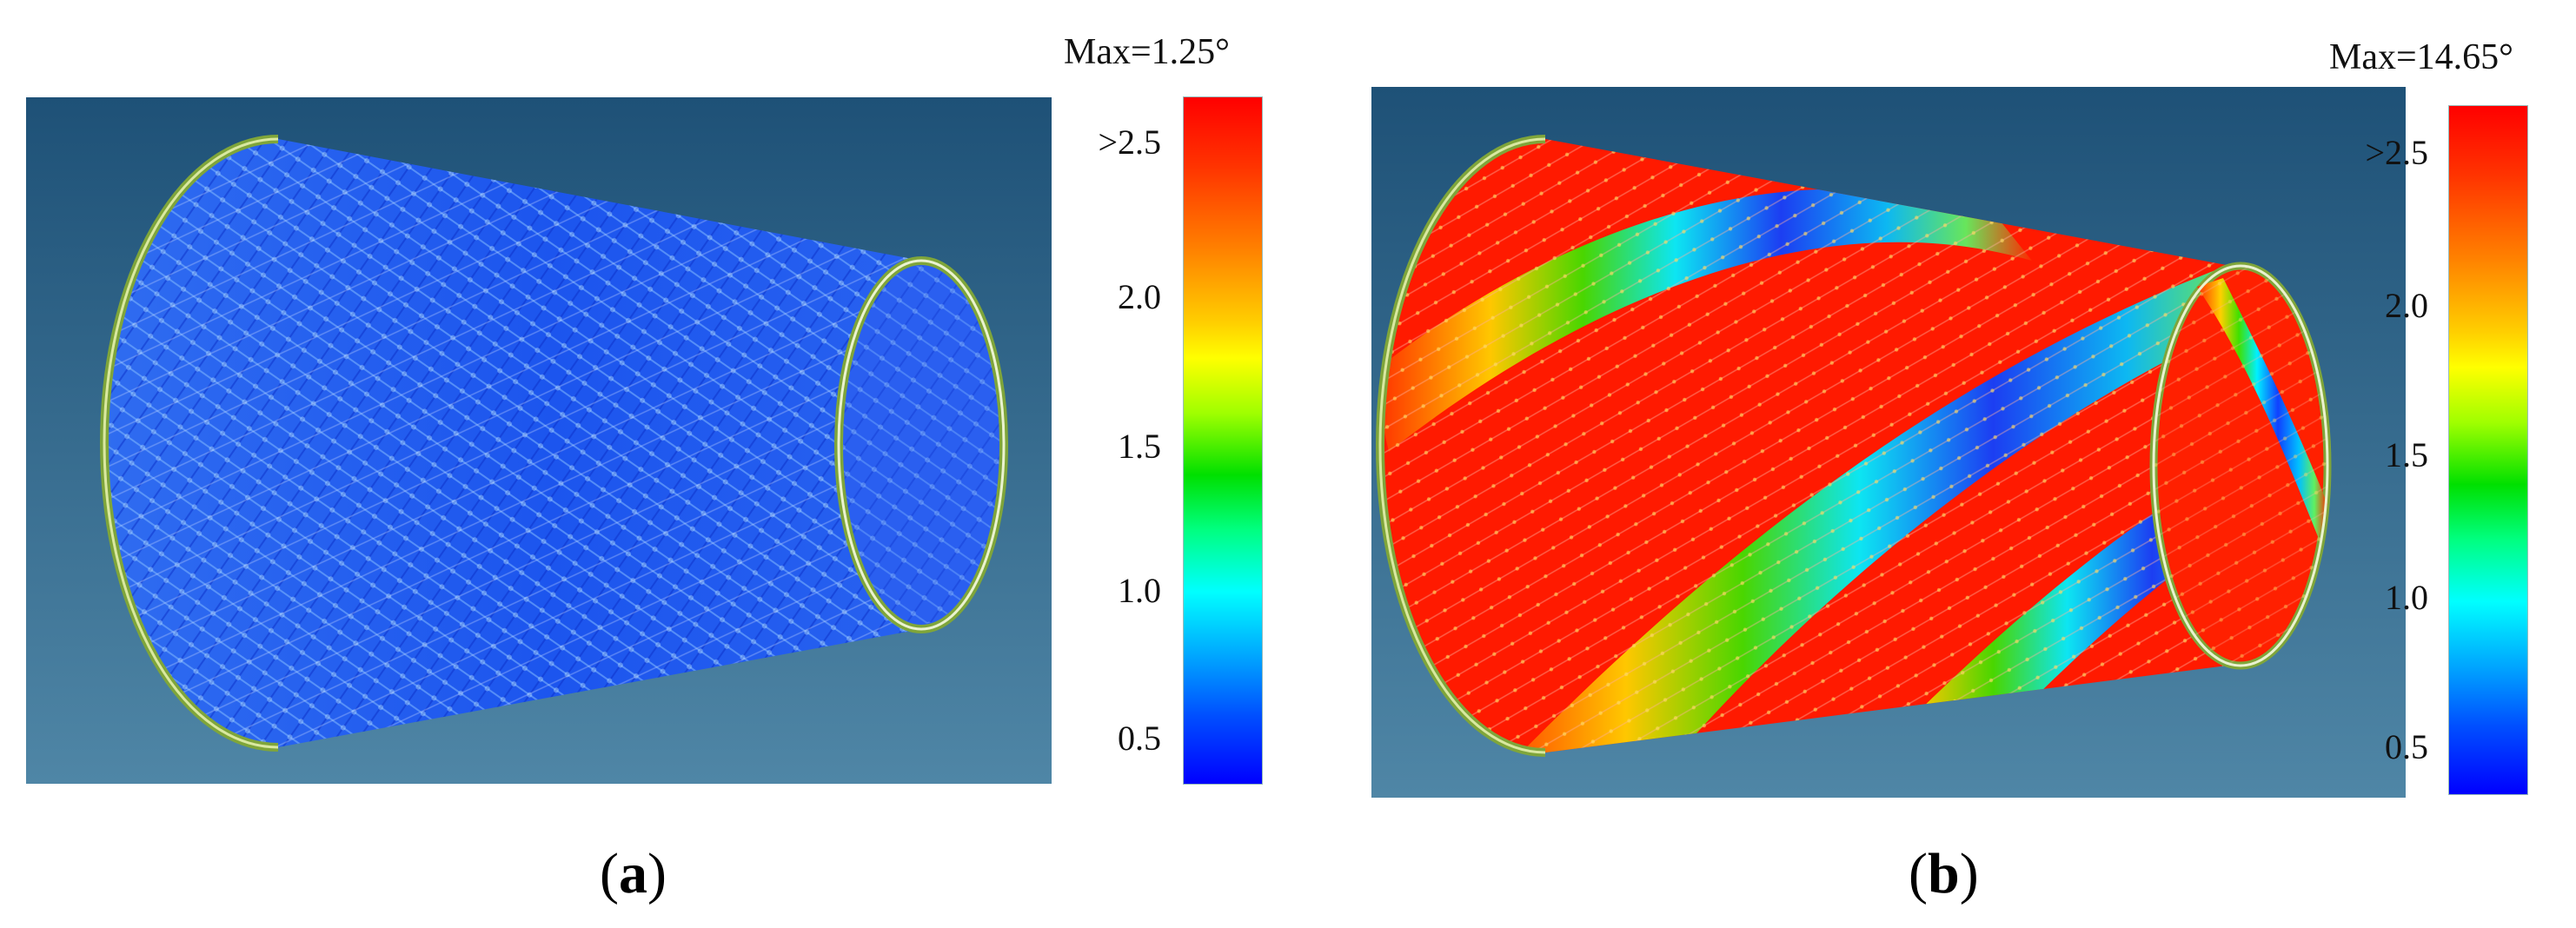 The image size is (2576, 928). What do you see at coordinates (2406, 598) in the screenshot?
I see `tick-b-3: 1.0` at bounding box center [2406, 598].